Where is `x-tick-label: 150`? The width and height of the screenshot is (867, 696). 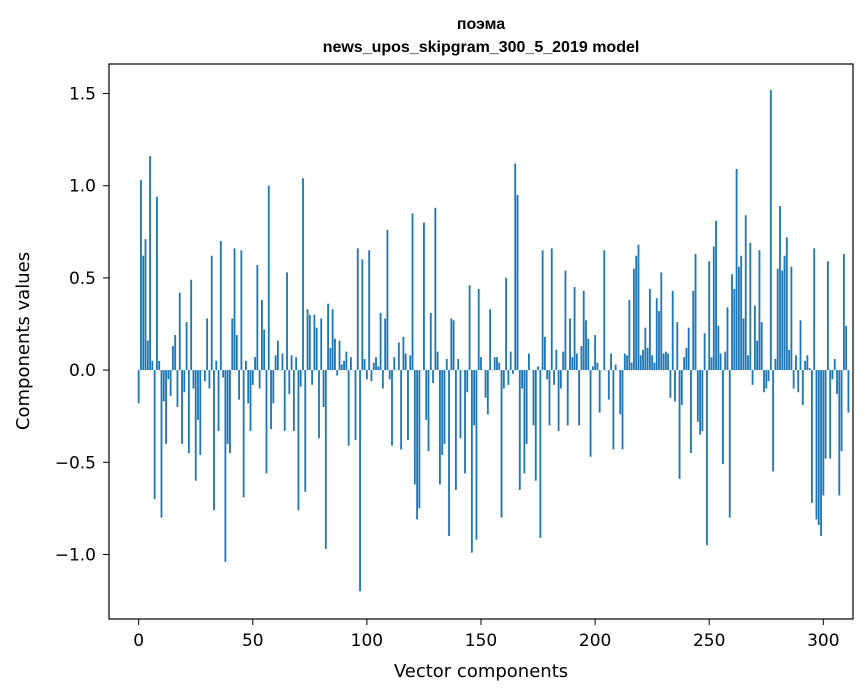 x-tick-label: 150 is located at coordinates (481, 641).